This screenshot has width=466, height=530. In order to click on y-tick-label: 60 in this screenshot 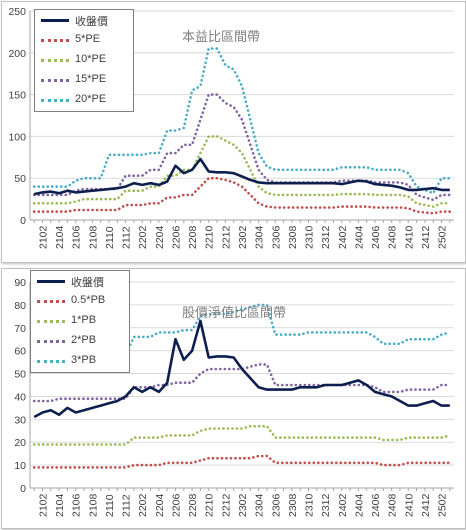, I will do `click(20, 352)`.